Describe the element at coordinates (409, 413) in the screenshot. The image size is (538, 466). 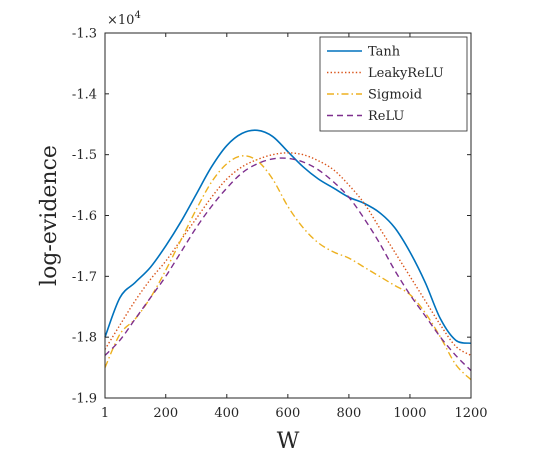
I see `x-tick-label: 1000` at that location.